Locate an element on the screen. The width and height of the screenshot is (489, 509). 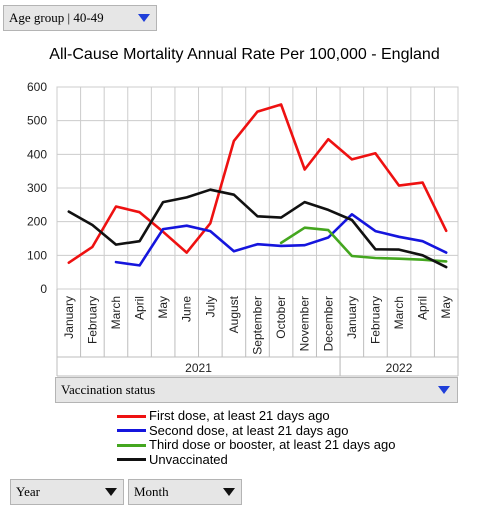
legend-item: First dose, at least 21 days ago is located at coordinates (256, 416).